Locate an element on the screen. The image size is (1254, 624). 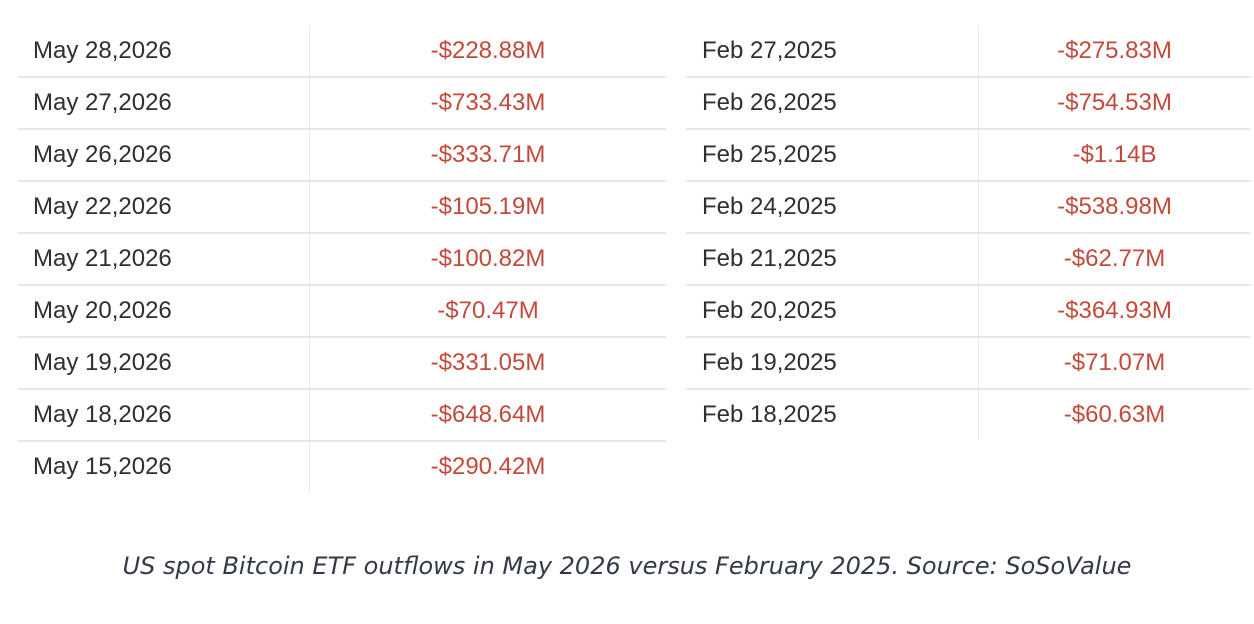
table-row: Feb 25,2025 -$1.14B is located at coordinates (968, 154).